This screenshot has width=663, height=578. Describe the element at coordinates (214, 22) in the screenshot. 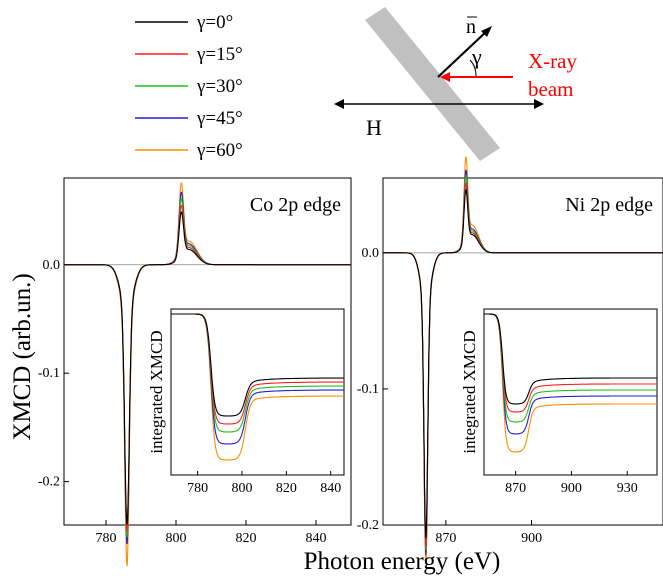

I see `legend-label: γ=0°` at that location.